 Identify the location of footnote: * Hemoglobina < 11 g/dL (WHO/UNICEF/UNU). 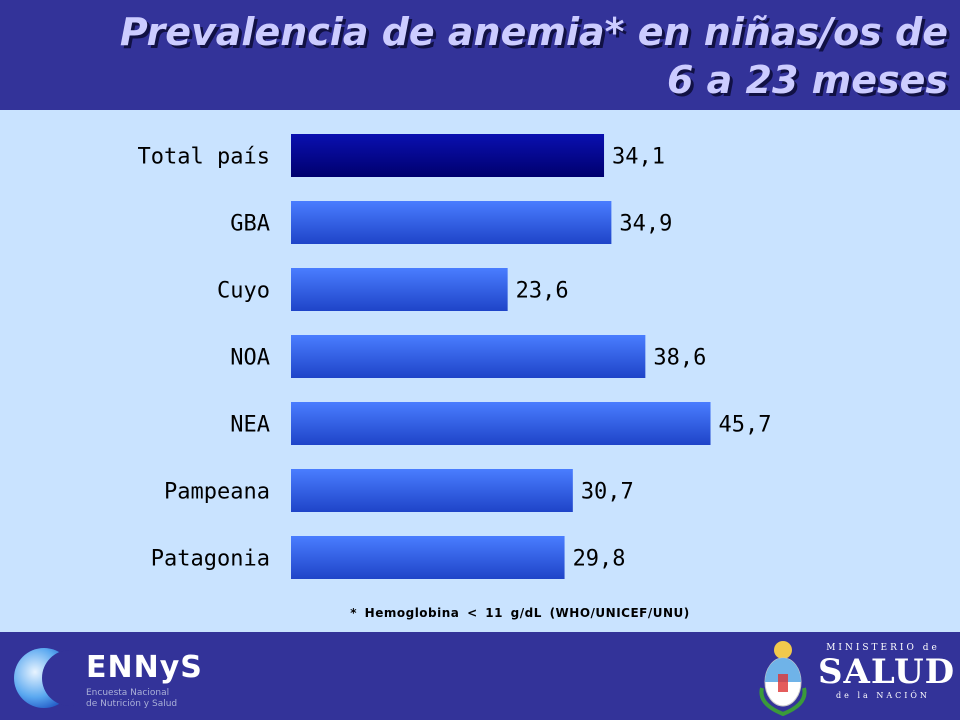
(520, 613).